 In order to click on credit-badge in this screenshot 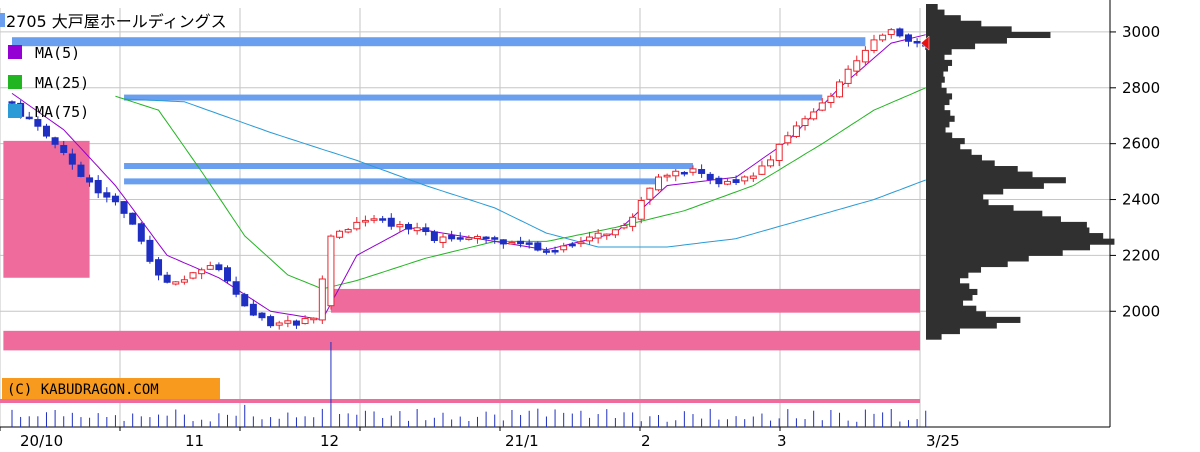, I will do `click(111, 388)`.